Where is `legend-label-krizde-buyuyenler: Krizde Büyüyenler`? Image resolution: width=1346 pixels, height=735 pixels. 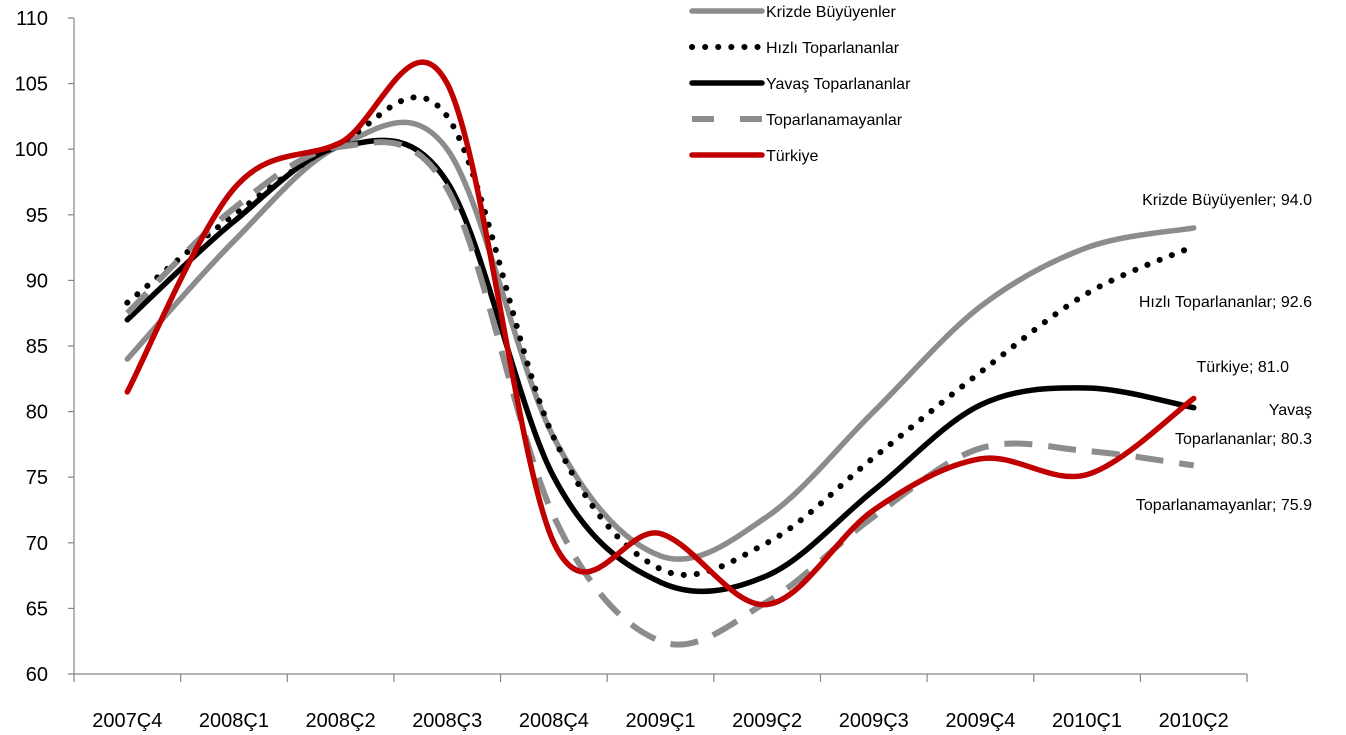 legend-label-krizde-buyuyenler: Krizde Büyüyenler is located at coordinates (831, 12).